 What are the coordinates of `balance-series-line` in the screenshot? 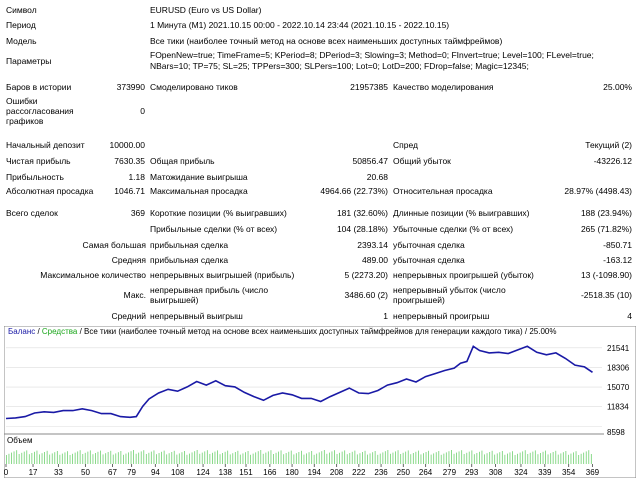 It's located at (299, 382).